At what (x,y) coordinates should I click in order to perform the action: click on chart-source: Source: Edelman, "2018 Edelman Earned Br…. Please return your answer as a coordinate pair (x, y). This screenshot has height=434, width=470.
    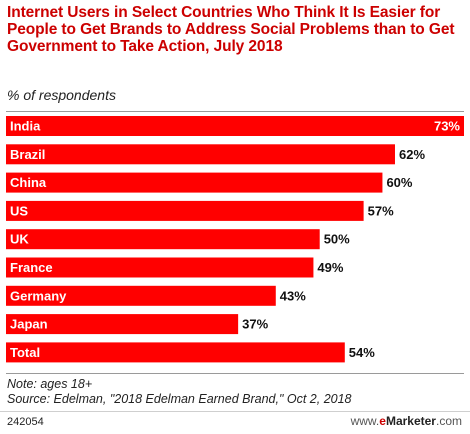
    Looking at the image, I should click on (179, 399).